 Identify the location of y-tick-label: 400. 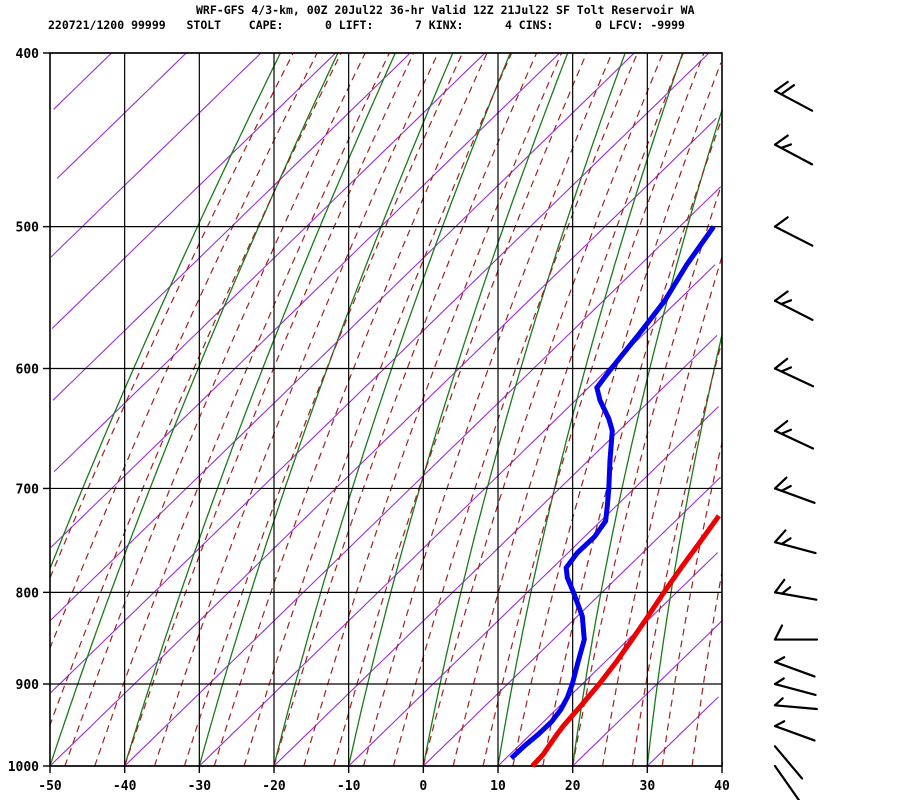
(28, 54).